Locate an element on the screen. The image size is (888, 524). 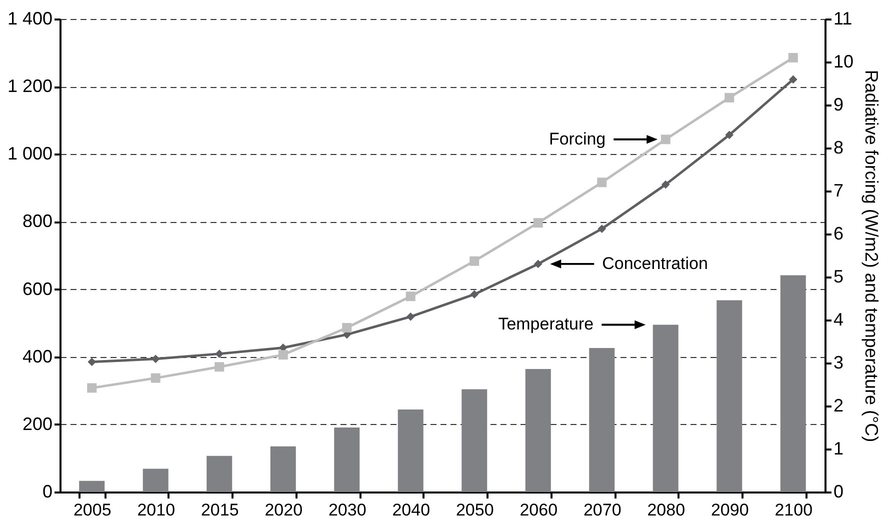
x-tick-label: 2020 is located at coordinates (283, 510).